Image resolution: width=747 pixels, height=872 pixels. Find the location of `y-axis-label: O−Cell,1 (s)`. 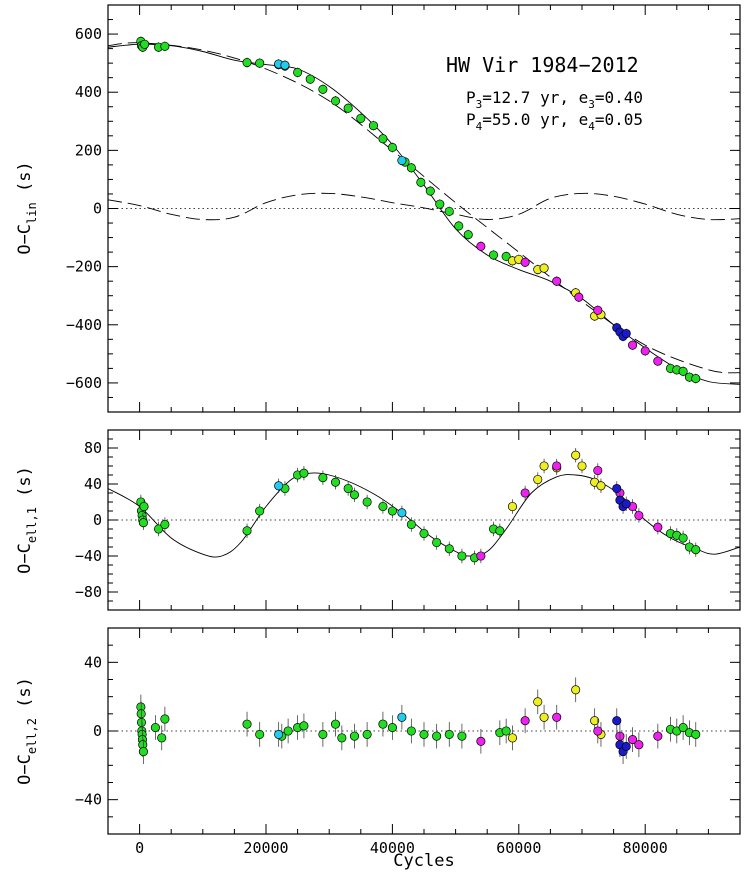

y-axis-label: O−Cell,1 (s) is located at coordinates (27, 520).